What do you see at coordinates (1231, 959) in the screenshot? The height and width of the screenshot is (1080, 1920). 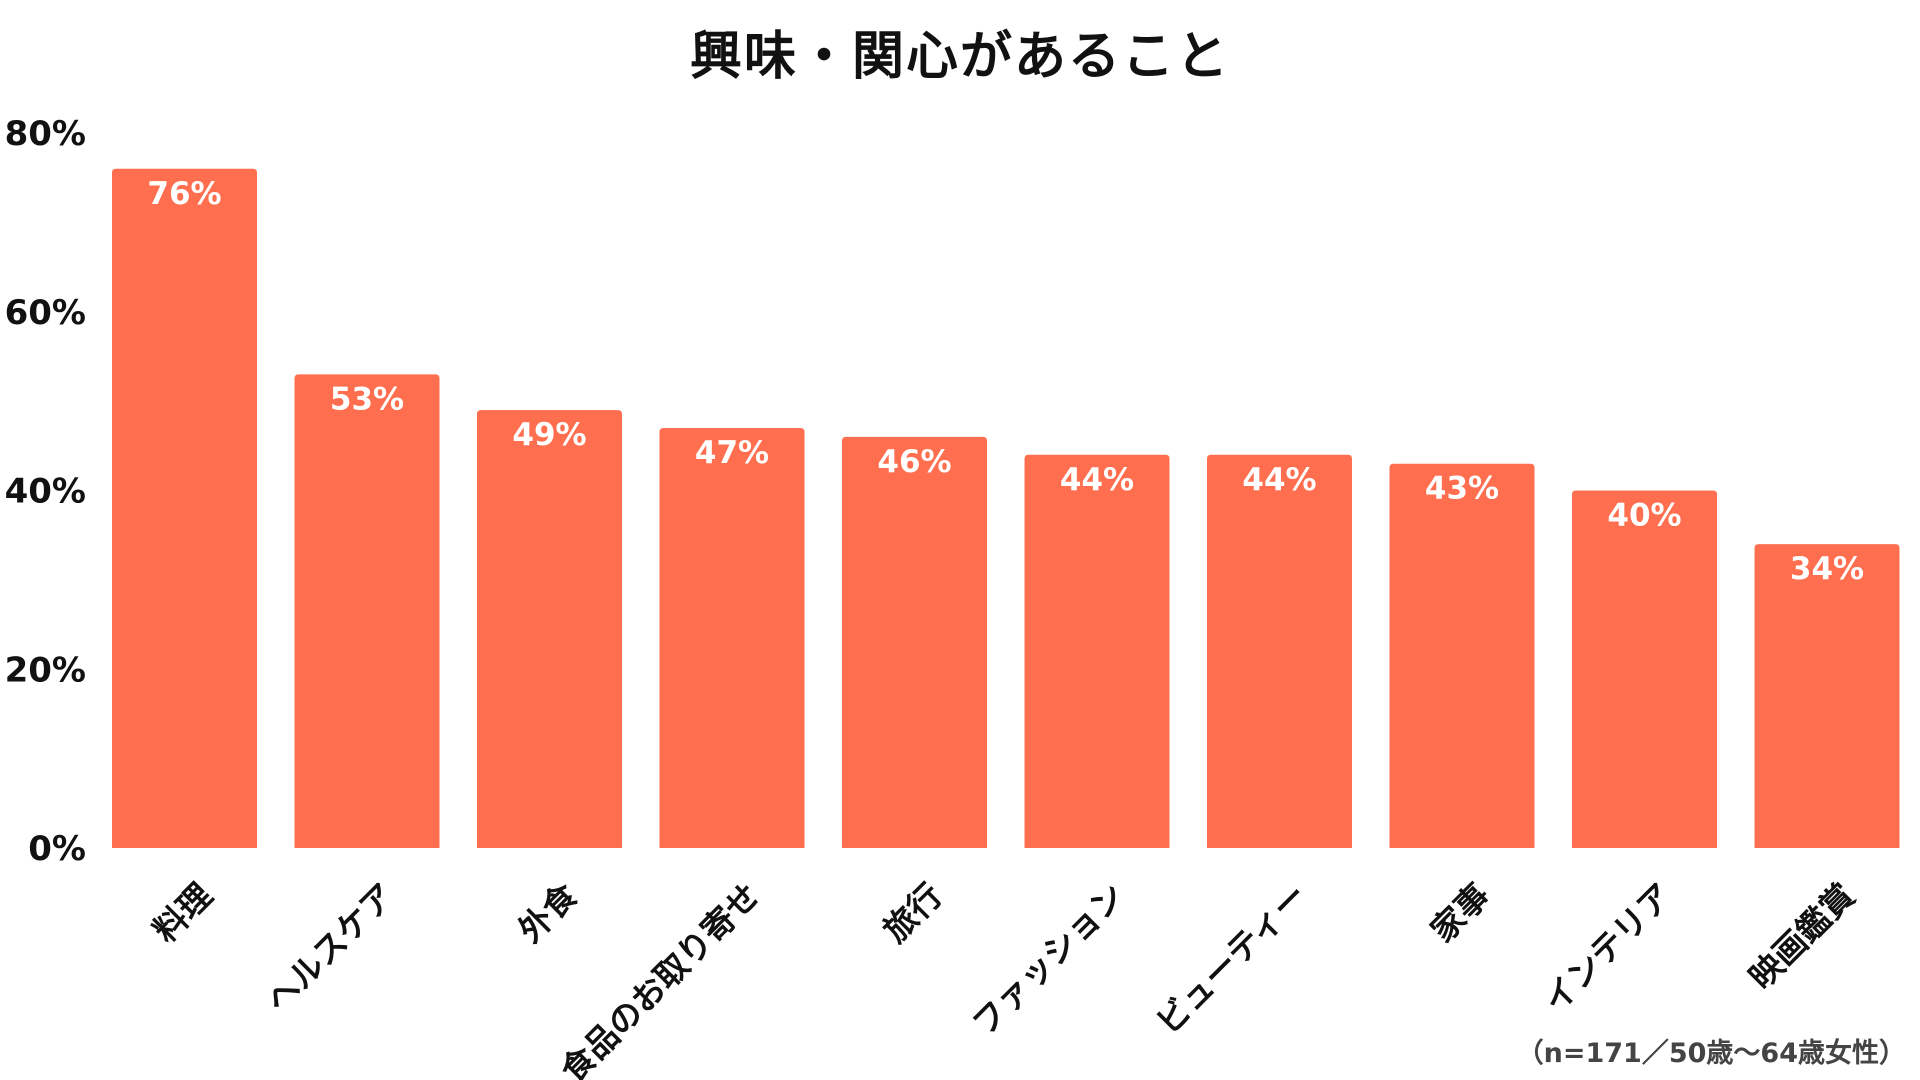 I see `category-label: ビューティー` at bounding box center [1231, 959].